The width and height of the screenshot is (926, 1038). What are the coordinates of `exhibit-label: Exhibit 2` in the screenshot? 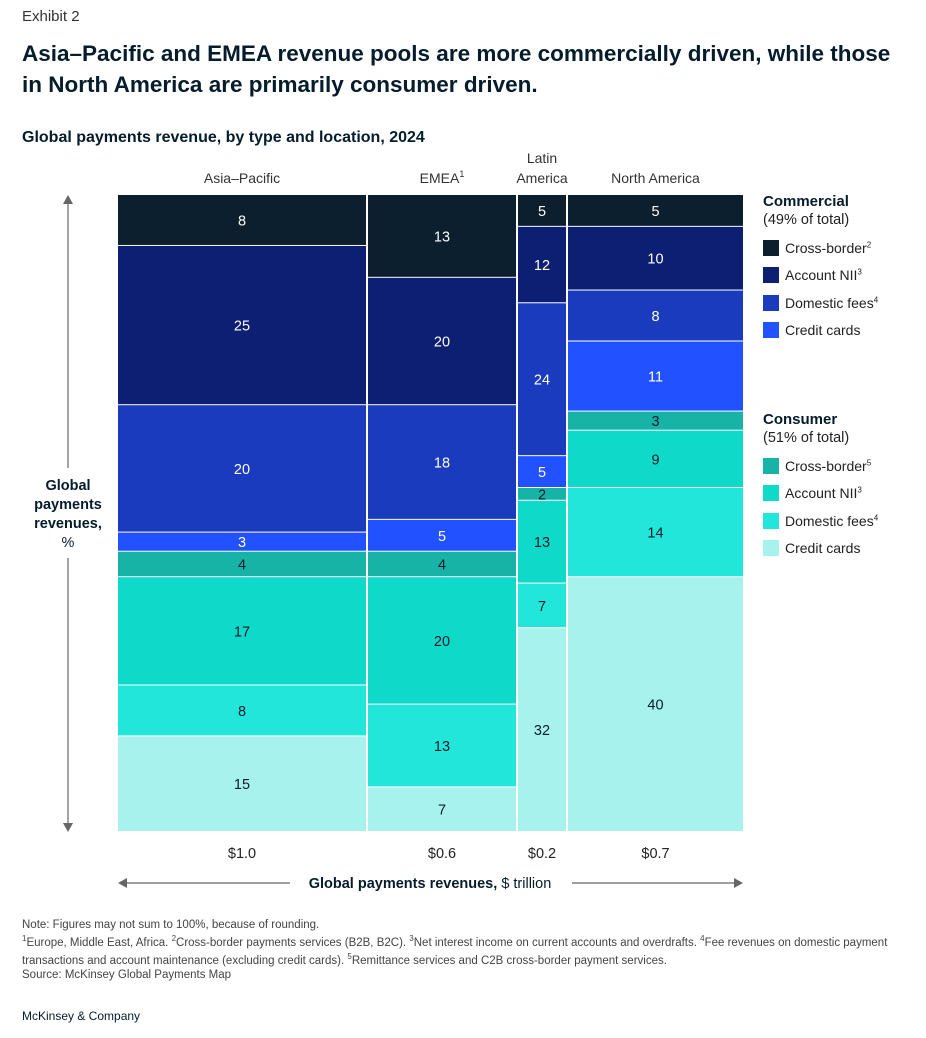 It's located at (51, 16).